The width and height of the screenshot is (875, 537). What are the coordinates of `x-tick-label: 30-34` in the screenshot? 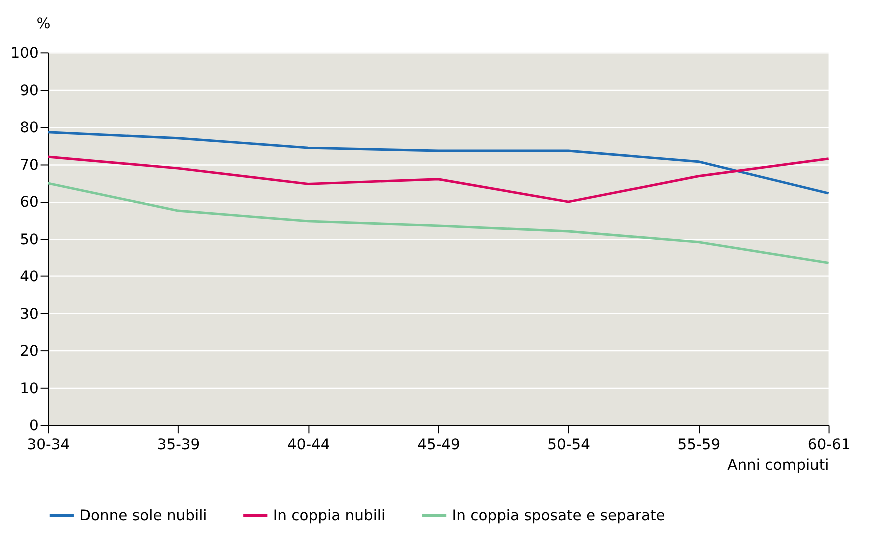 It's located at (48, 445).